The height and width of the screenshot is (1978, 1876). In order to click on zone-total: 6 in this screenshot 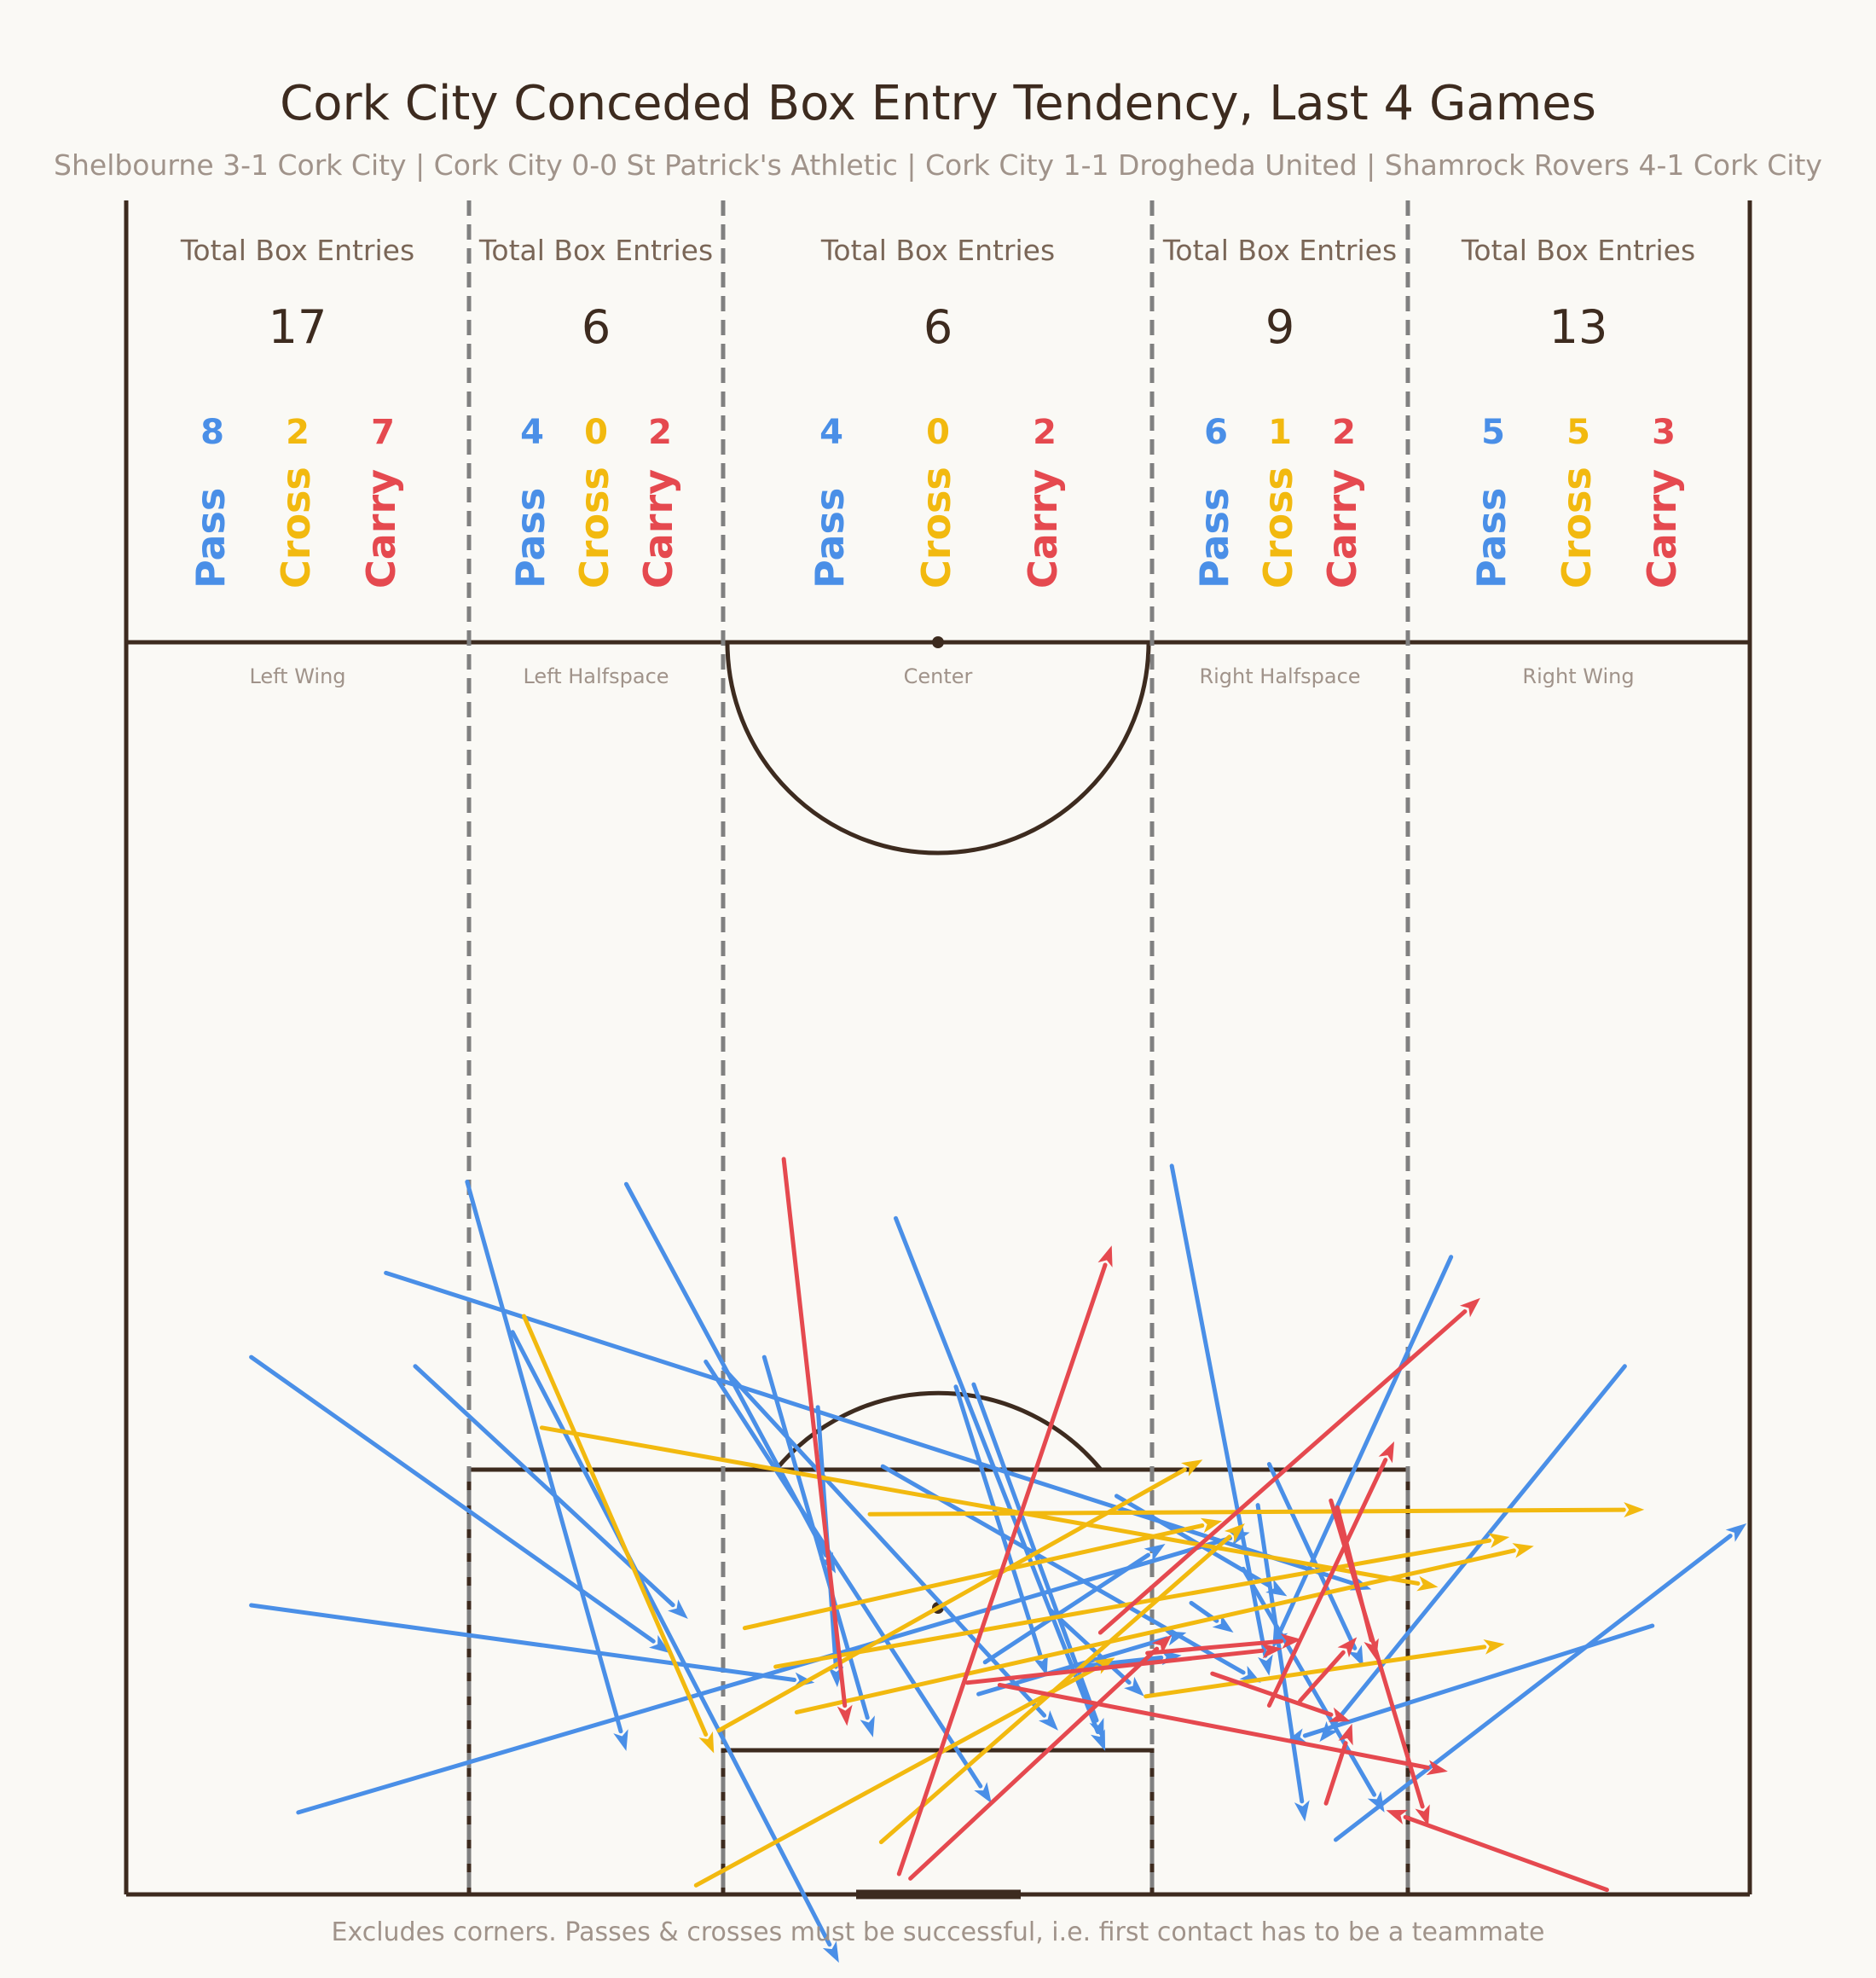, I will do `click(938, 327)`.